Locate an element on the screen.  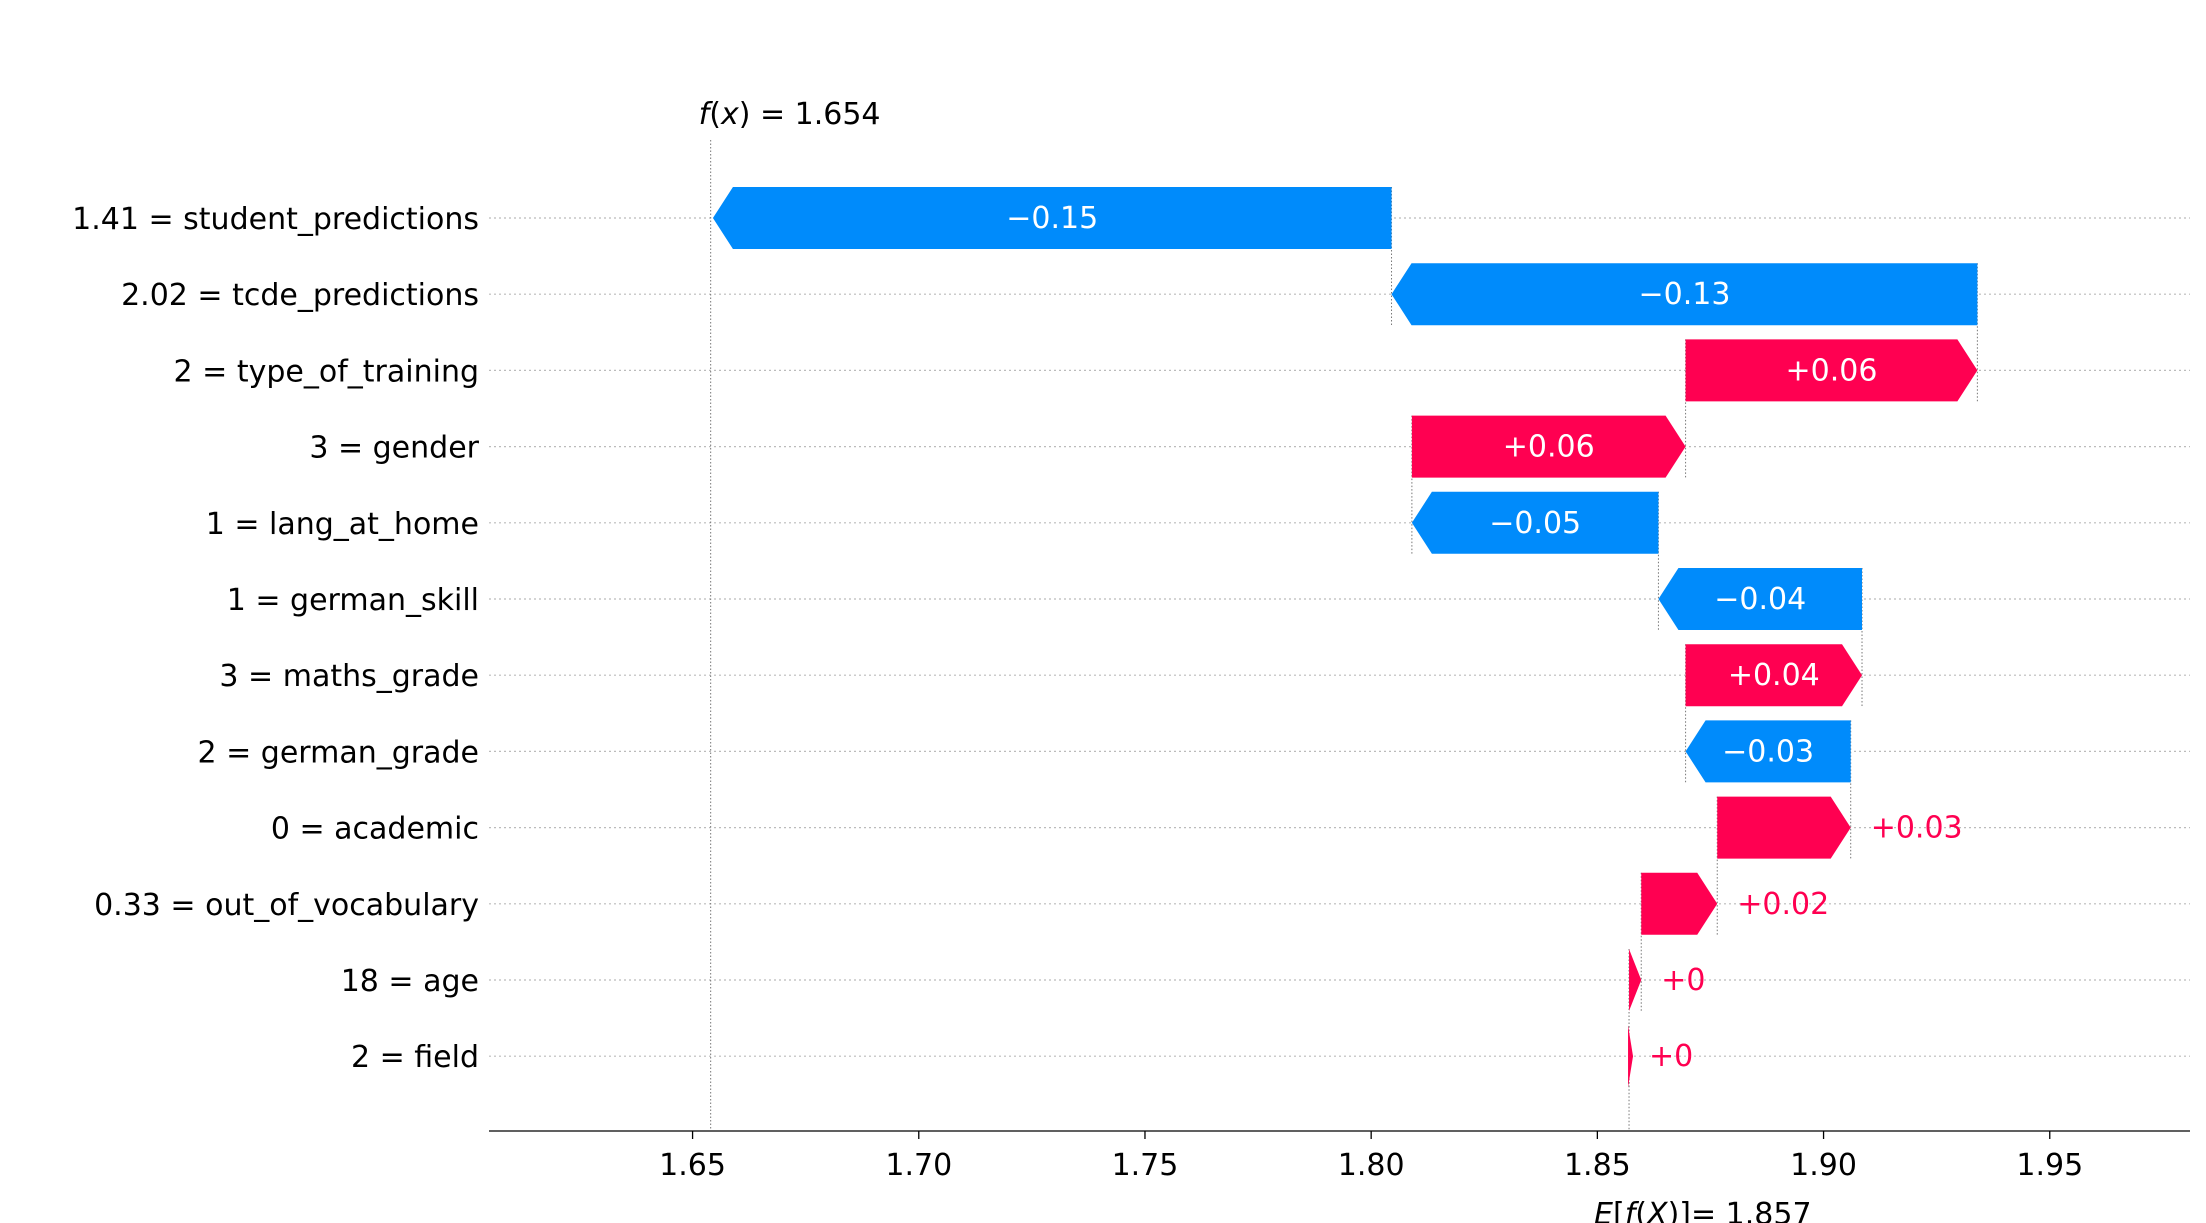
bar-value-label: +0.02 is located at coordinates (1783, 904).